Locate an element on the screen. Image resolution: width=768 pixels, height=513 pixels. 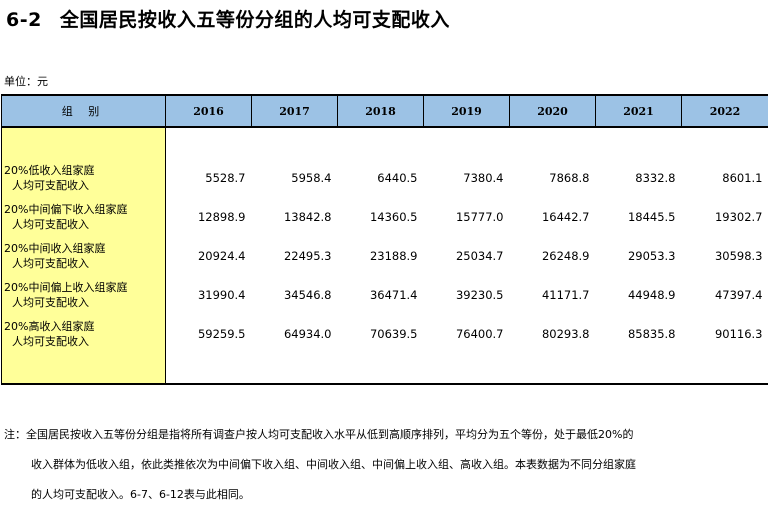
cell-value: 41171.7 is located at coordinates (565, 294).